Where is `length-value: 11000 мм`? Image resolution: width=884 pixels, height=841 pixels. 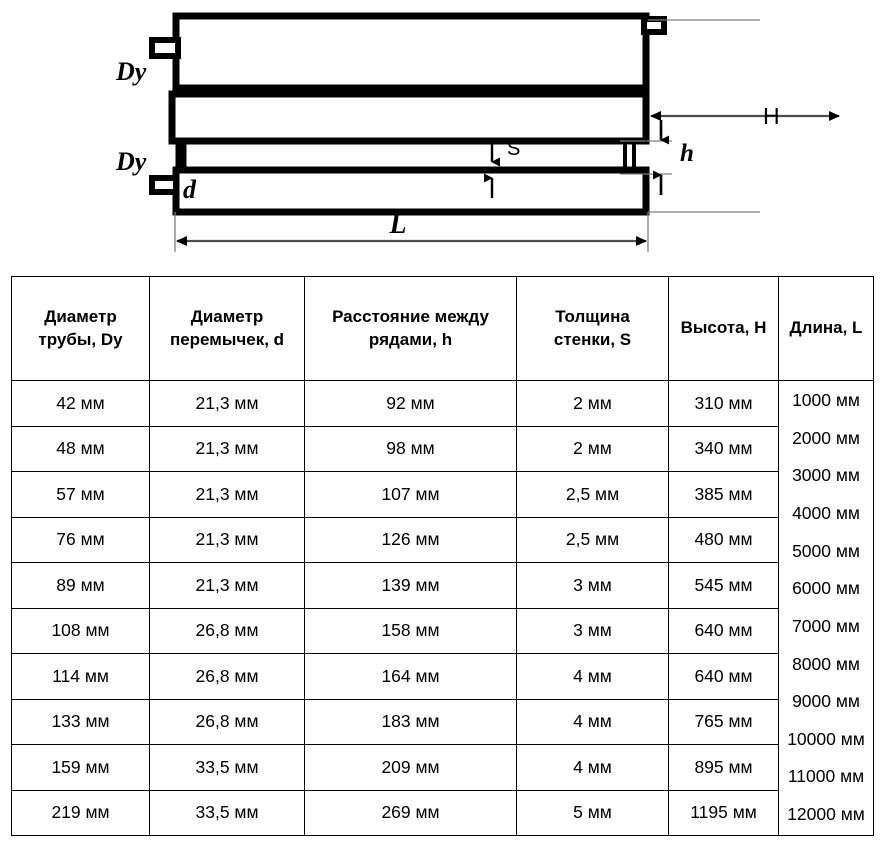
length-value: 11000 мм is located at coordinates (826, 776).